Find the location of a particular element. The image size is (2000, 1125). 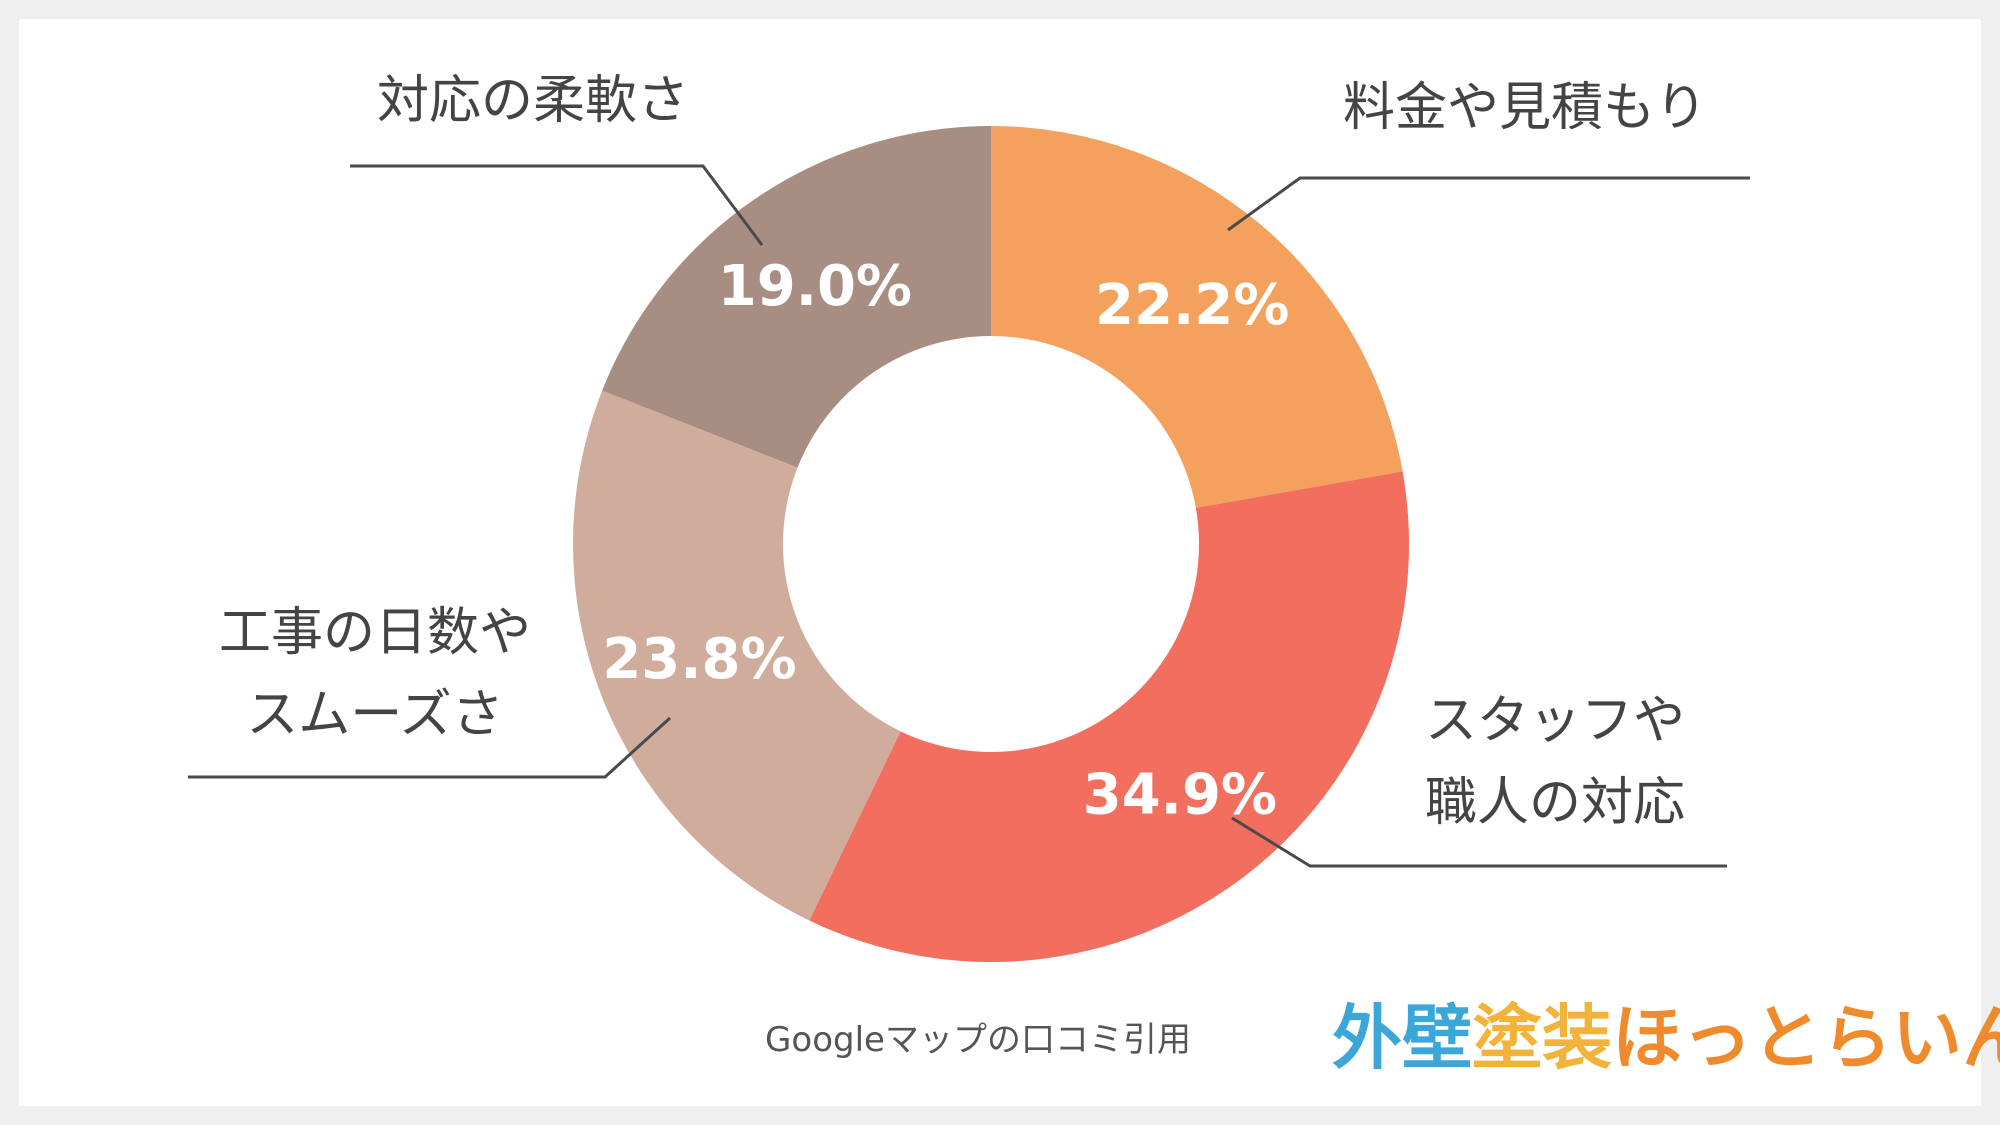

slice-value-label-1: 22.2% is located at coordinates (1192, 305).